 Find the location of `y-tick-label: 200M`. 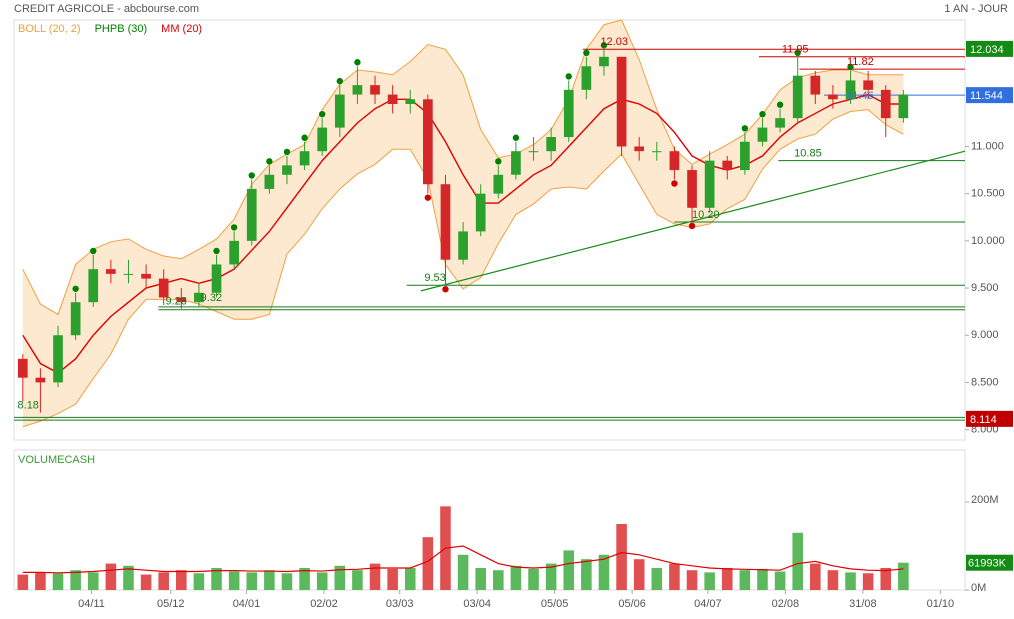

y-tick-label: 200M is located at coordinates (985, 500).